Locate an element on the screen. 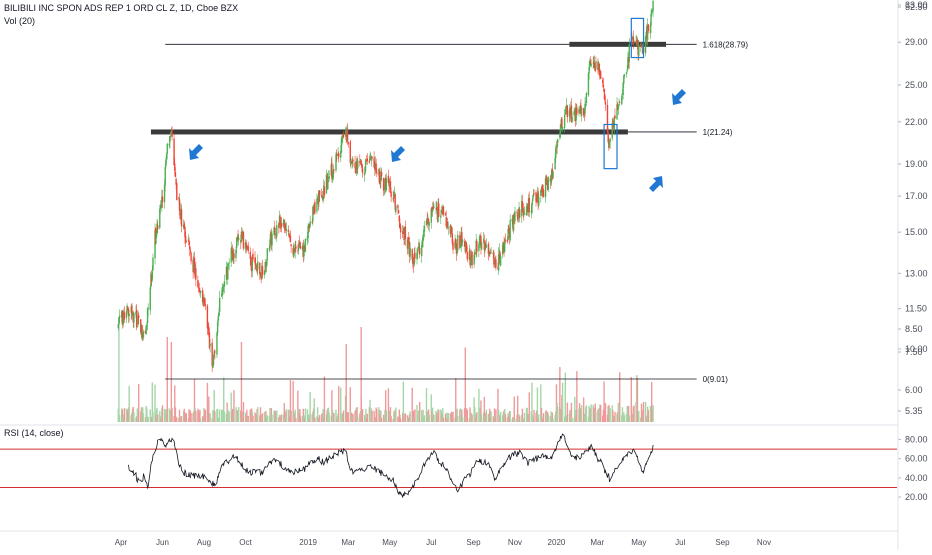  x-tick-label: Jun is located at coordinates (162, 542).